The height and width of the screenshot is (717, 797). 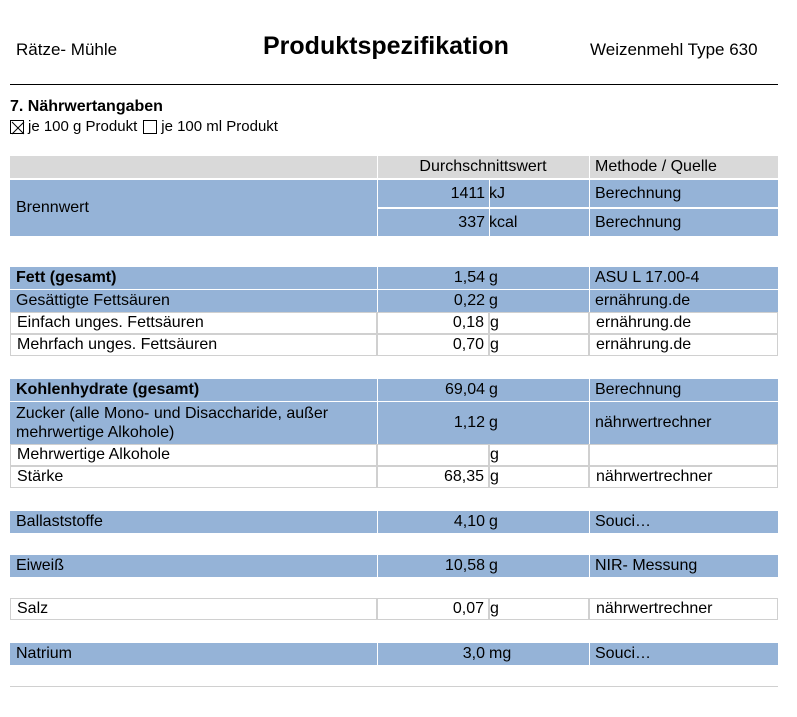 I want to click on table-row: Mehrwertige Alkohole g, so click(x=394, y=455).